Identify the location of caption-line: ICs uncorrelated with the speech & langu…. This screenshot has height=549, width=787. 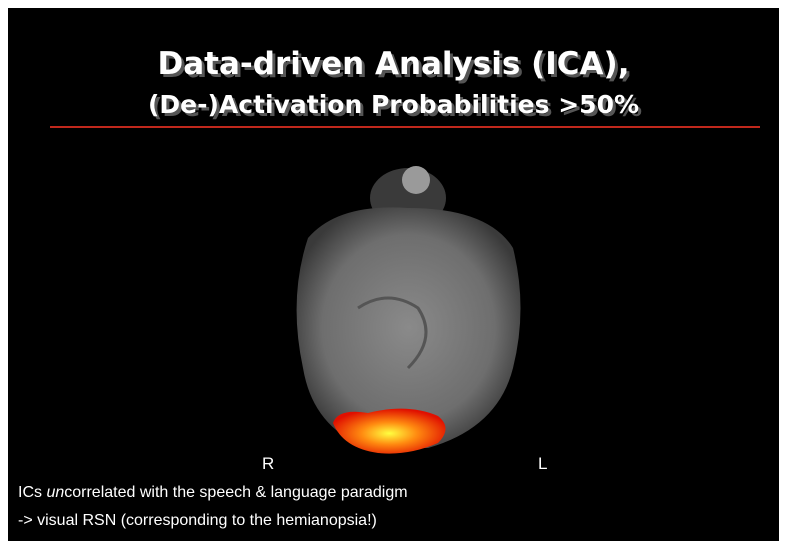
(213, 493).